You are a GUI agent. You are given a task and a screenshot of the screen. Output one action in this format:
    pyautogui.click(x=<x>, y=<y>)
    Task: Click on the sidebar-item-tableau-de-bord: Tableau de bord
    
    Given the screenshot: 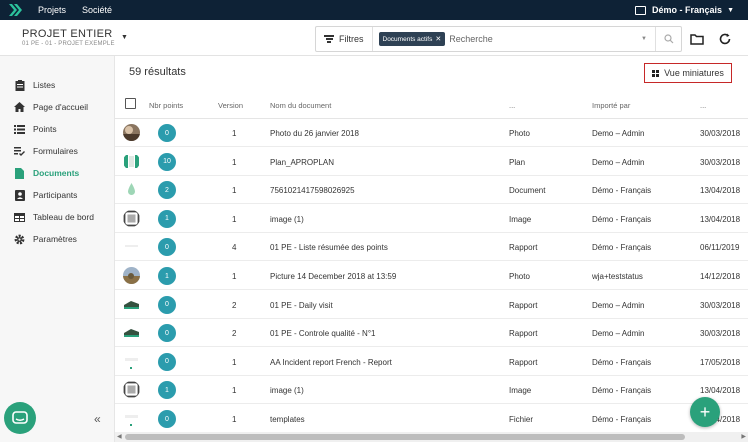 What is the action you would take?
    pyautogui.click(x=54, y=217)
    